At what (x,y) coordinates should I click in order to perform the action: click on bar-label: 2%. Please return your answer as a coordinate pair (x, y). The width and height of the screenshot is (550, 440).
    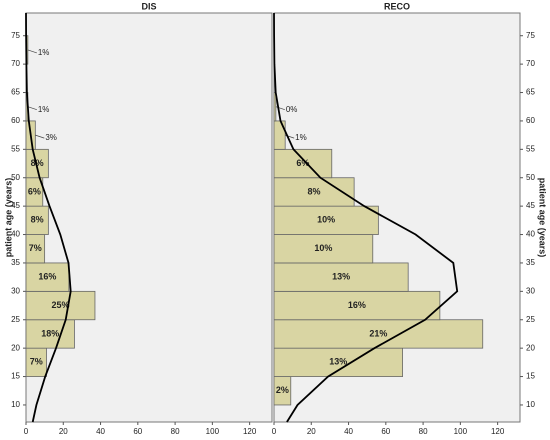
    Looking at the image, I should click on (282, 390).